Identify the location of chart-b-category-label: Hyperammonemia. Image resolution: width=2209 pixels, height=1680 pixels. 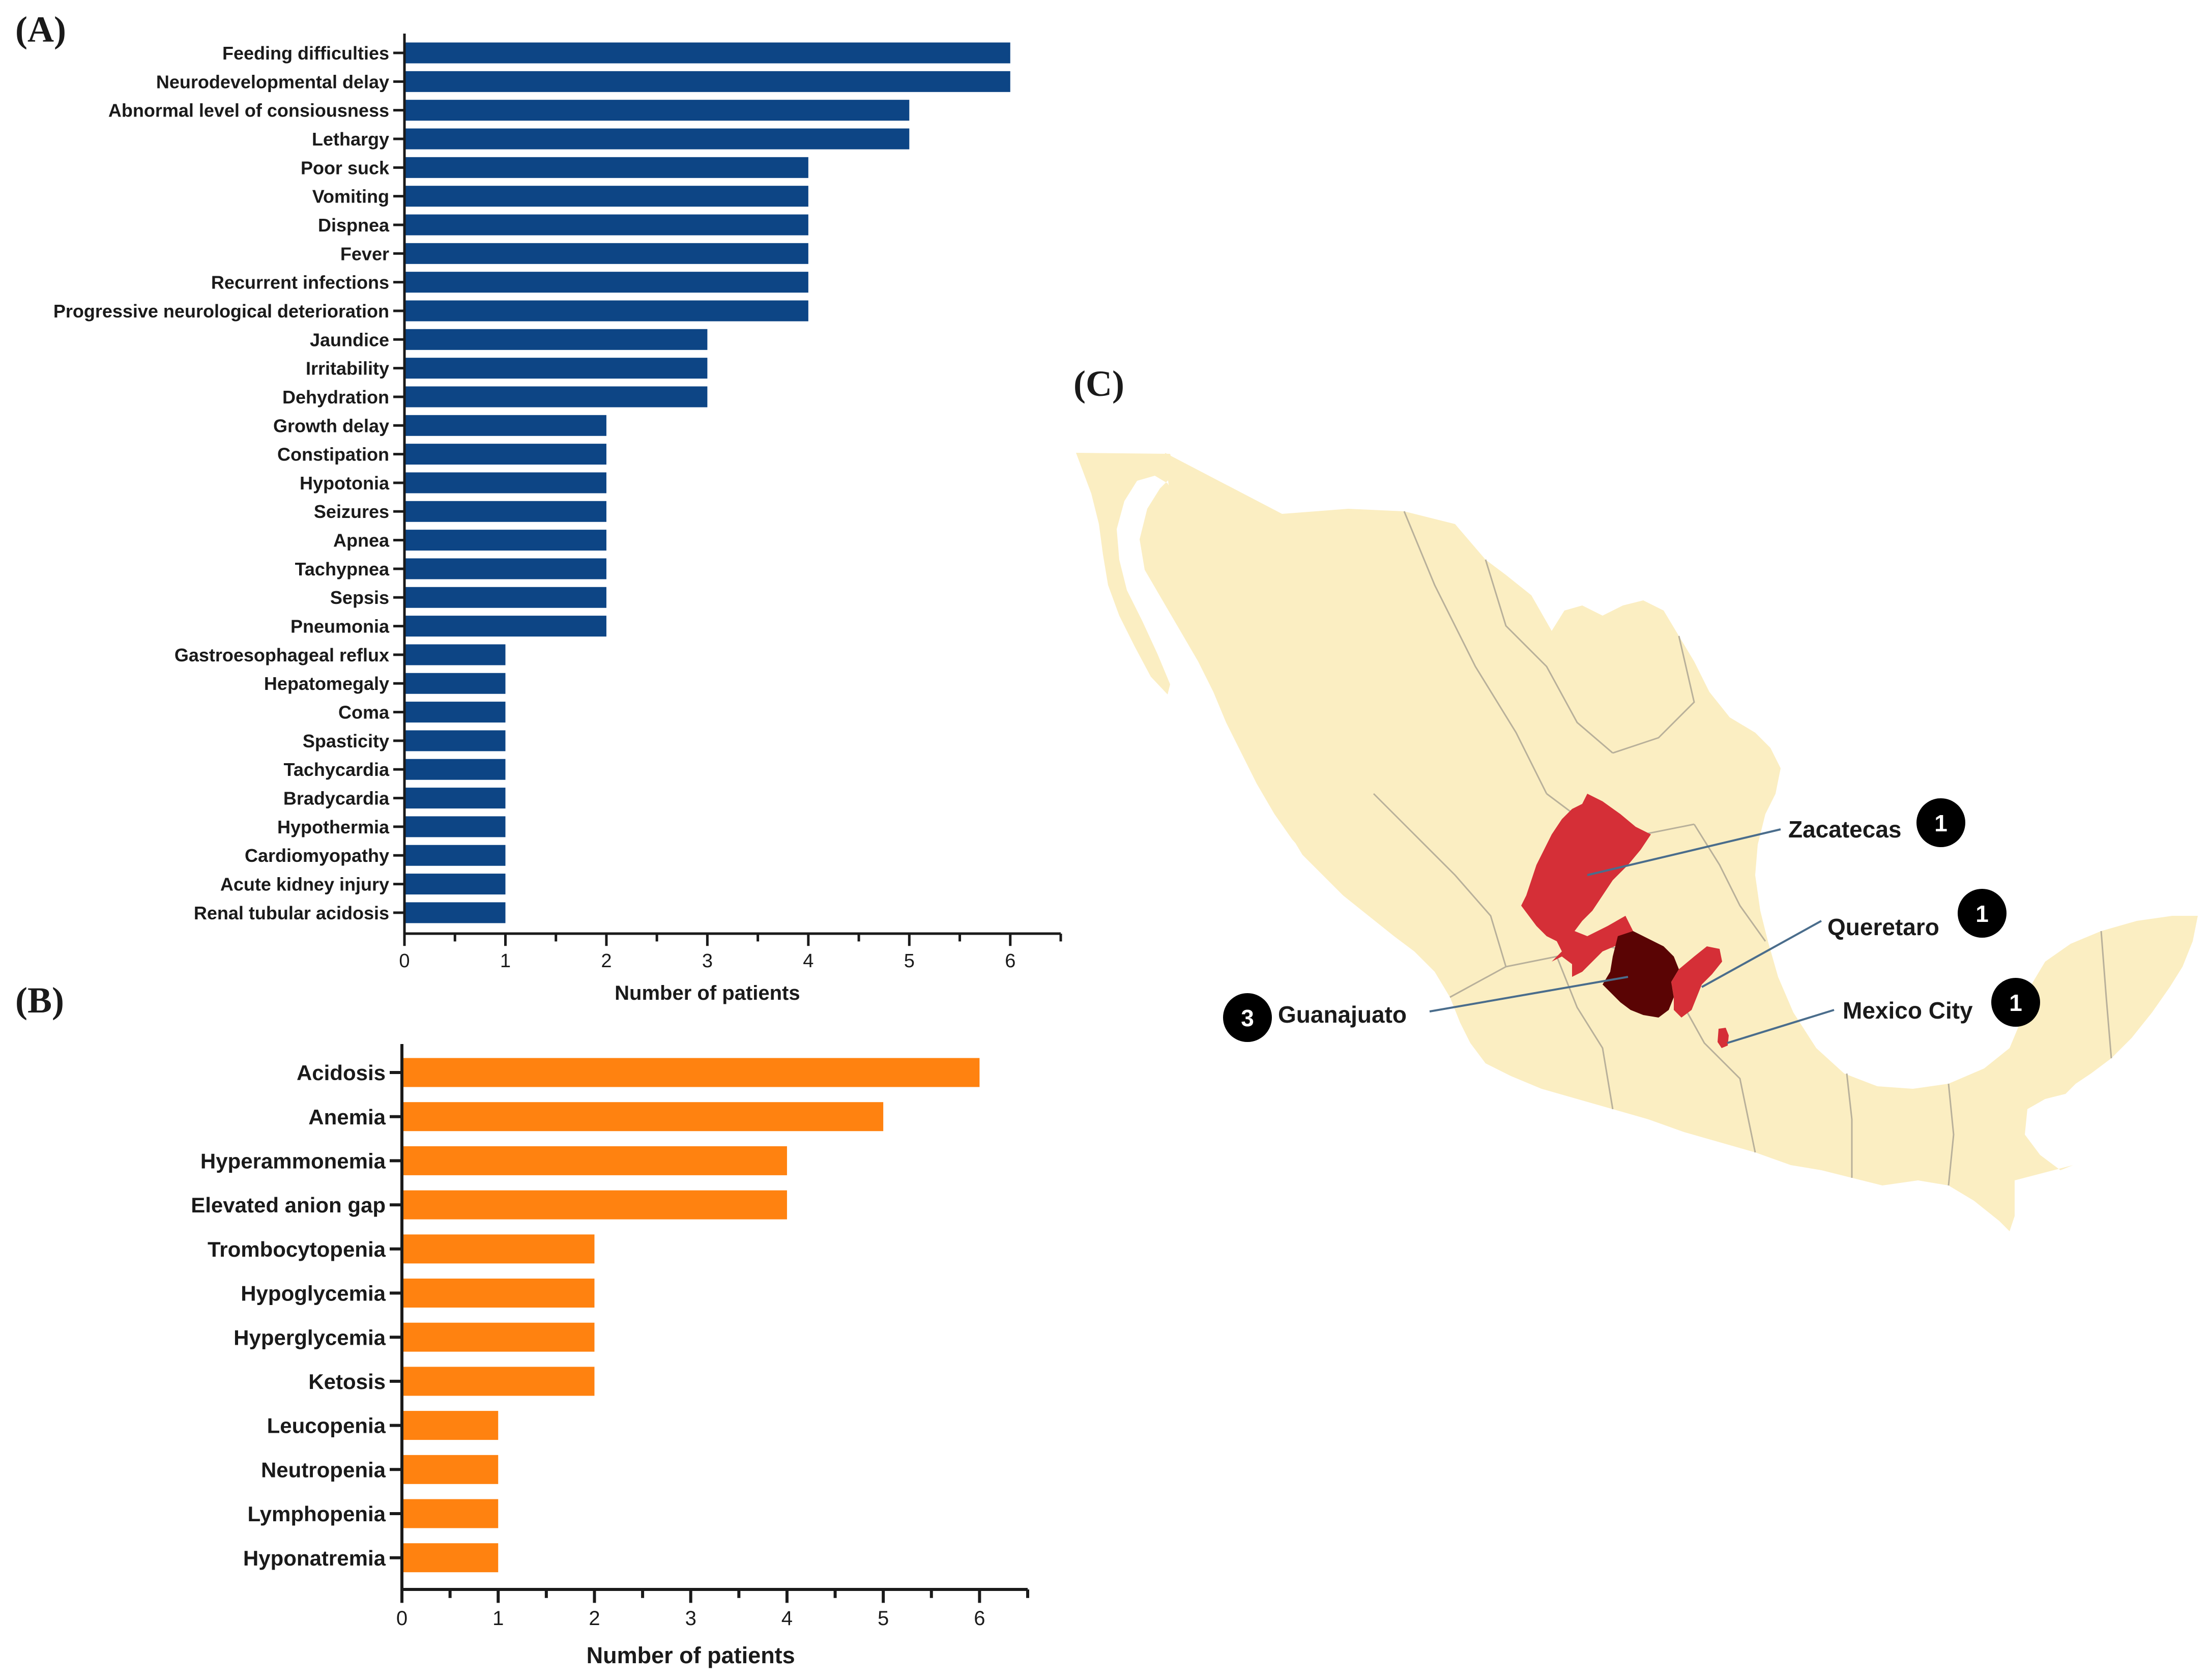
(293, 1161).